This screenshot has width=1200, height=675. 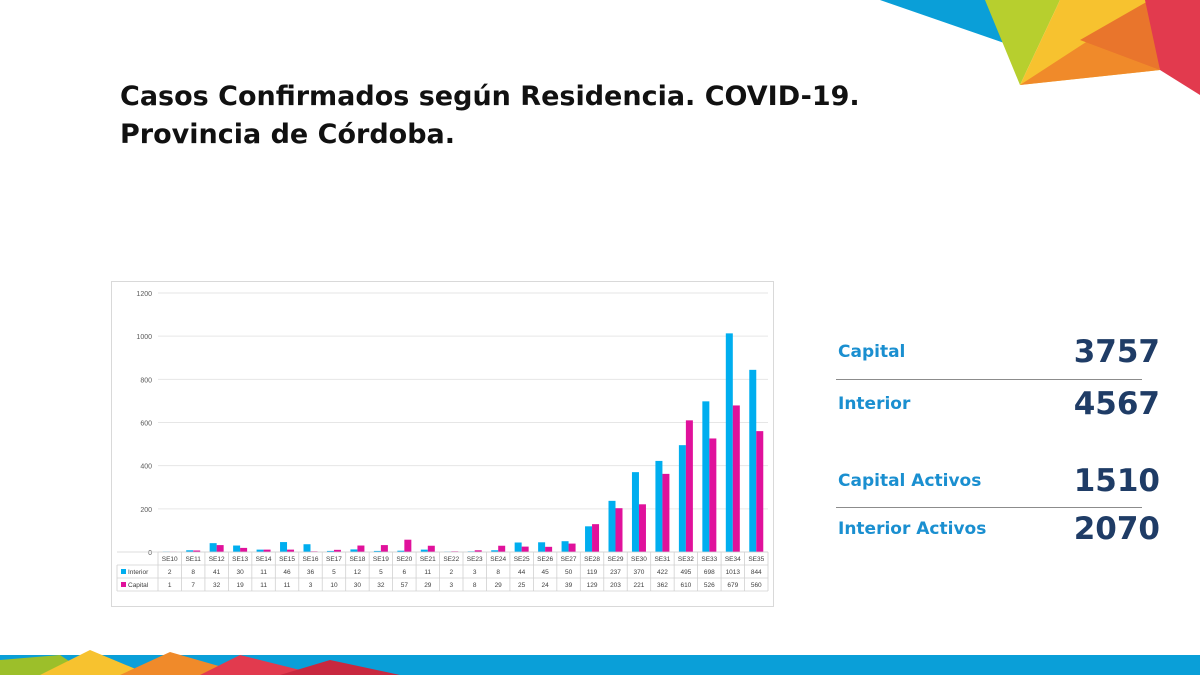 What do you see at coordinates (334, 559) in the screenshot?
I see `x-tick-label: SE17` at bounding box center [334, 559].